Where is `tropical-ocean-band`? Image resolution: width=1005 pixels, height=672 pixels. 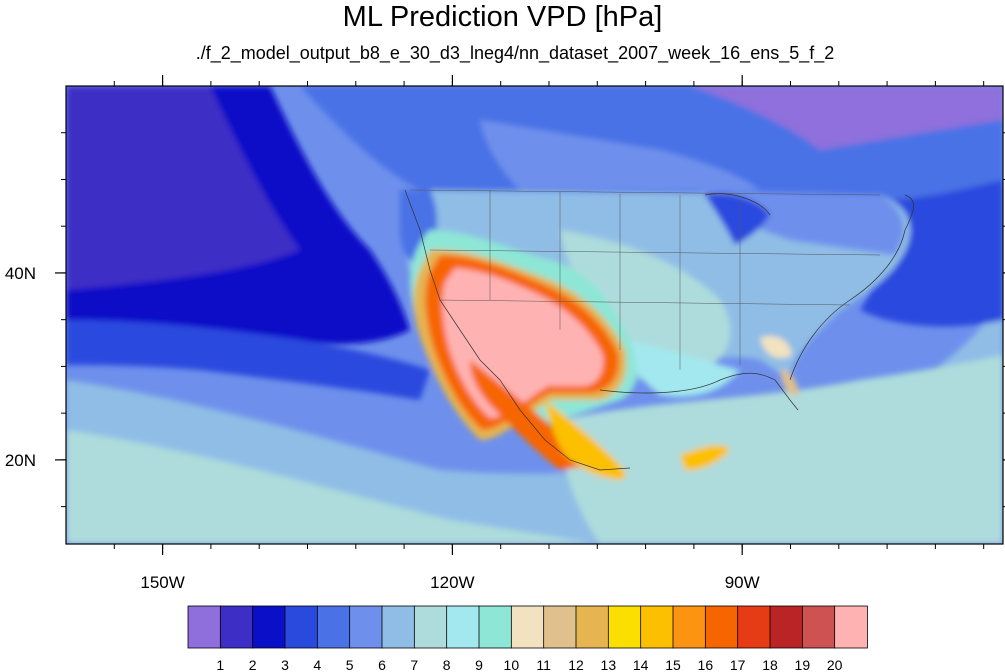
tropical-ocean-band is located at coordinates (333, 487).